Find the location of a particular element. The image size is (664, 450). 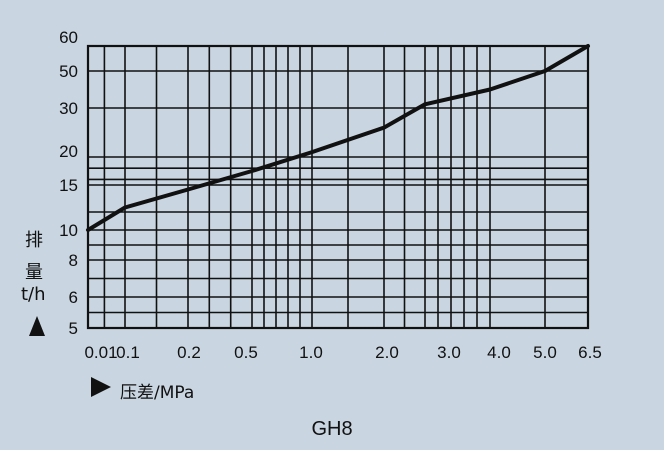

x-axis-arrow-icon is located at coordinates (101, 387).